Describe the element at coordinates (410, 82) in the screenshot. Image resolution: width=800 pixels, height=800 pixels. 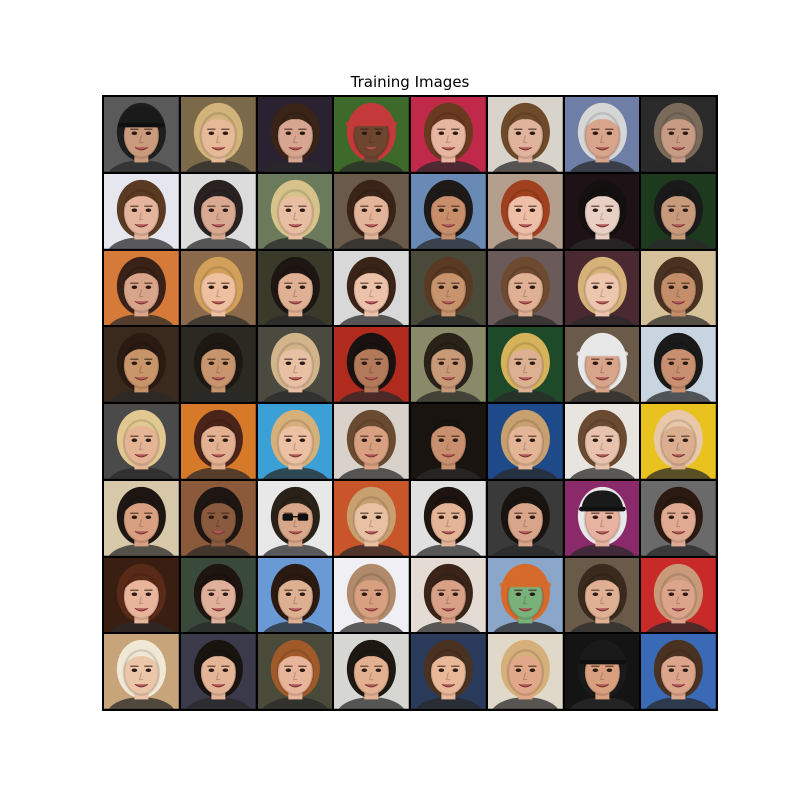
I see `figure-title: Training Images` at that location.